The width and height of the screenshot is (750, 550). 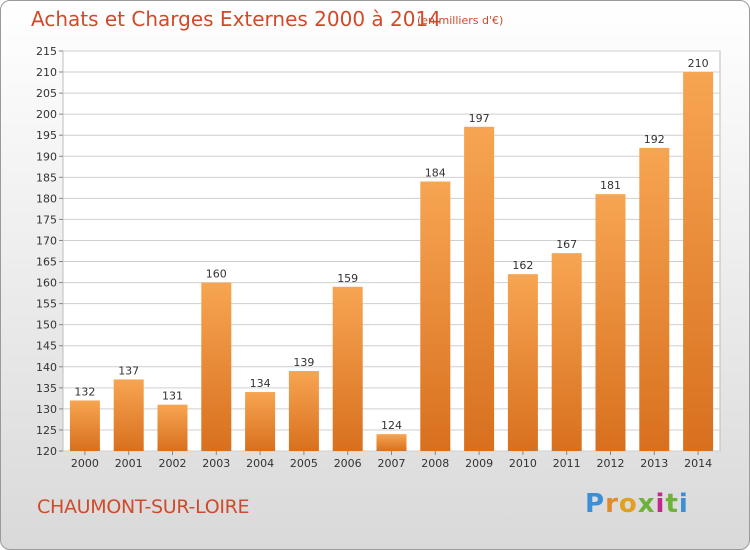 What do you see at coordinates (646, 504) in the screenshot?
I see `logo-letter: x` at bounding box center [646, 504].